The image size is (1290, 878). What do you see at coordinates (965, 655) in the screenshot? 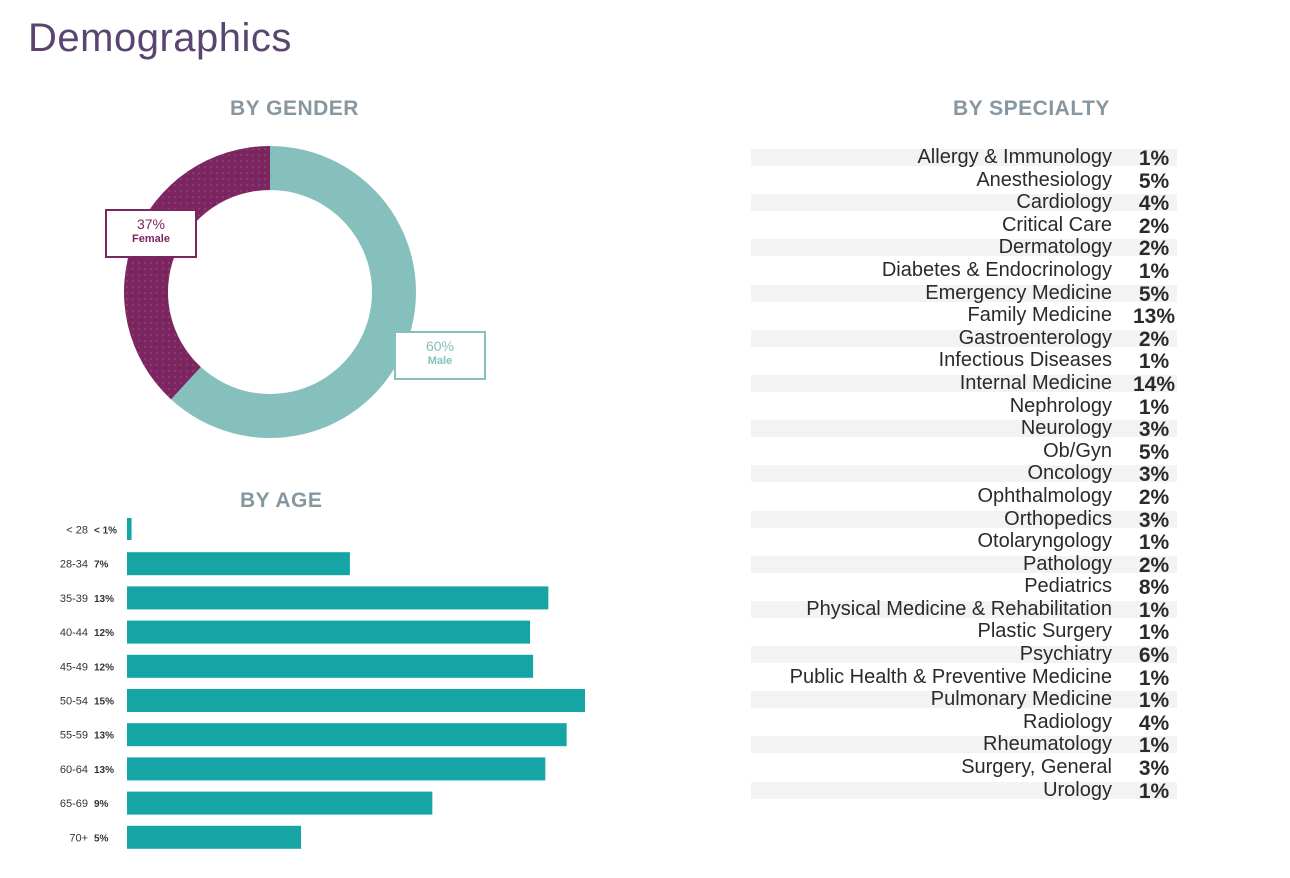
I see `specialty-row: Psychiatry 6%` at bounding box center [965, 655].